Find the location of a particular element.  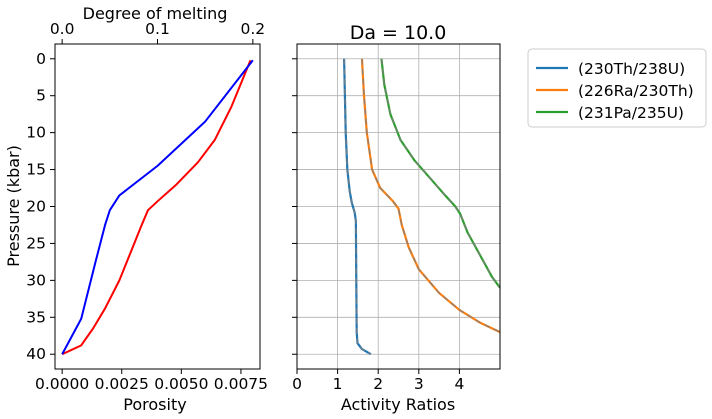

left-x-tick-label: 0.0075 is located at coordinates (241, 384).